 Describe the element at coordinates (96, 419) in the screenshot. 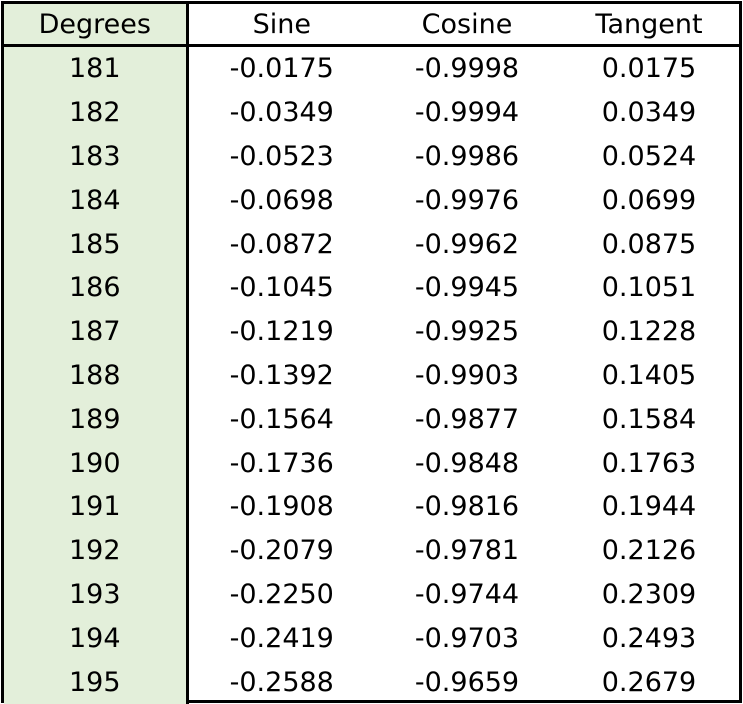

I see `cell-degrees: 189` at that location.